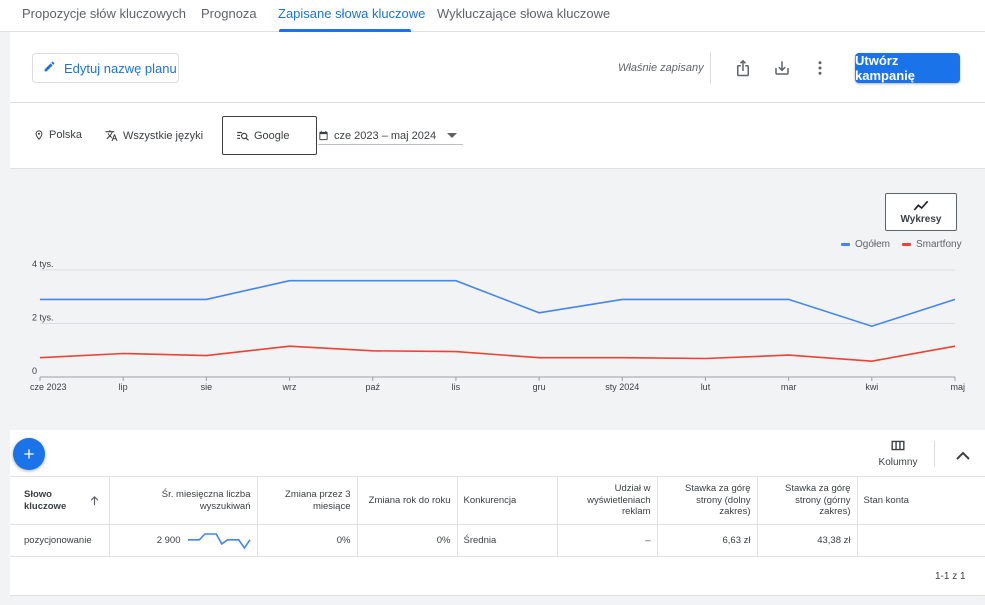 The width and height of the screenshot is (985, 605). I want to click on cell-bid-low: 6,63 zł, so click(707, 540).